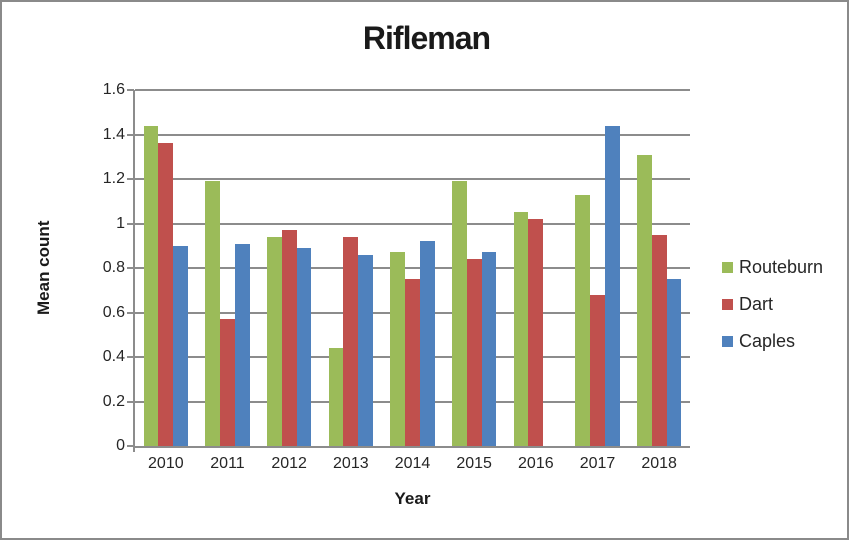 The width and height of the screenshot is (849, 540). Describe the element at coordinates (426, 38) in the screenshot. I see `chart-title: Rifleman` at that location.